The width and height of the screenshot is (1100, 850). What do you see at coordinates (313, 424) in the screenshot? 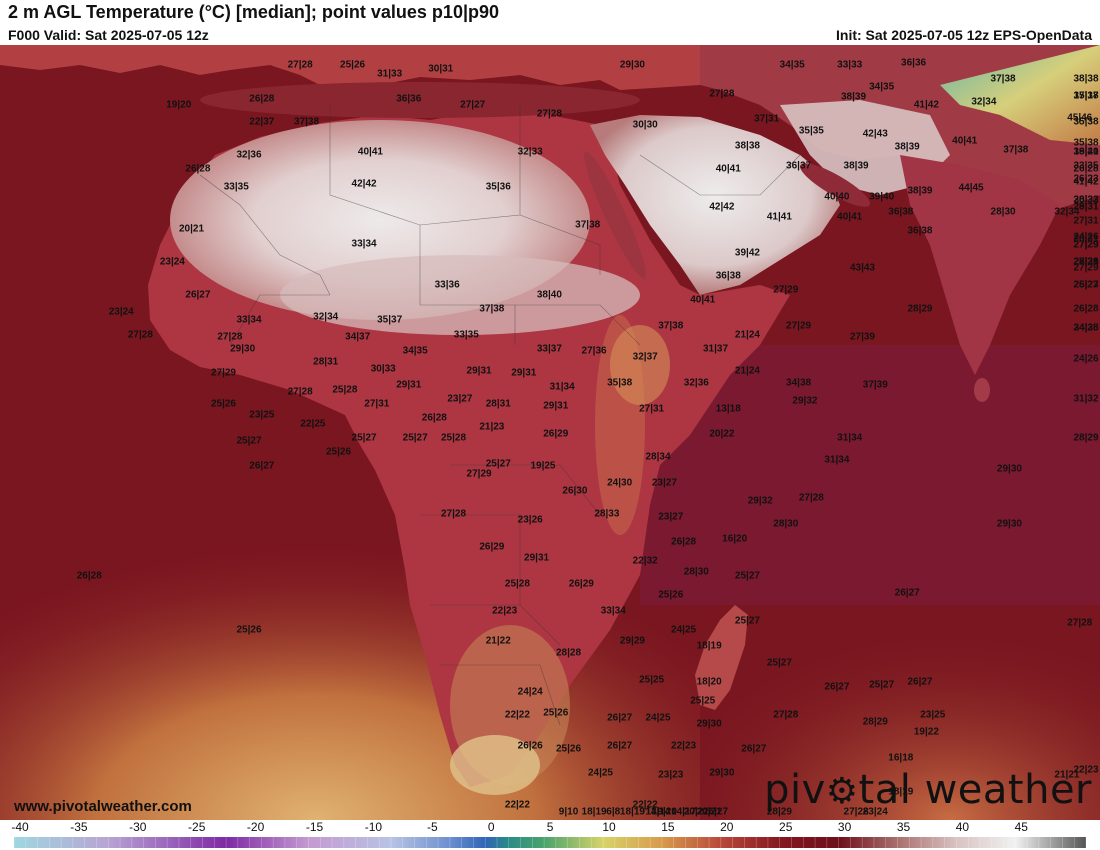
I see `point-value-label: 22|25` at bounding box center [313, 424].